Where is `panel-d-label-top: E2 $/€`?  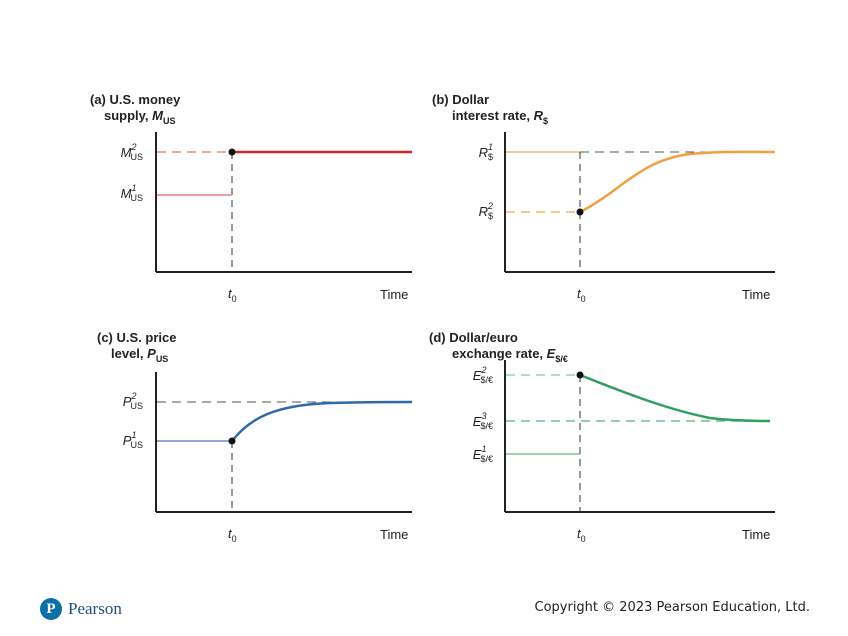
panel-d-label-top: E2 $/€ is located at coordinates (483, 375).